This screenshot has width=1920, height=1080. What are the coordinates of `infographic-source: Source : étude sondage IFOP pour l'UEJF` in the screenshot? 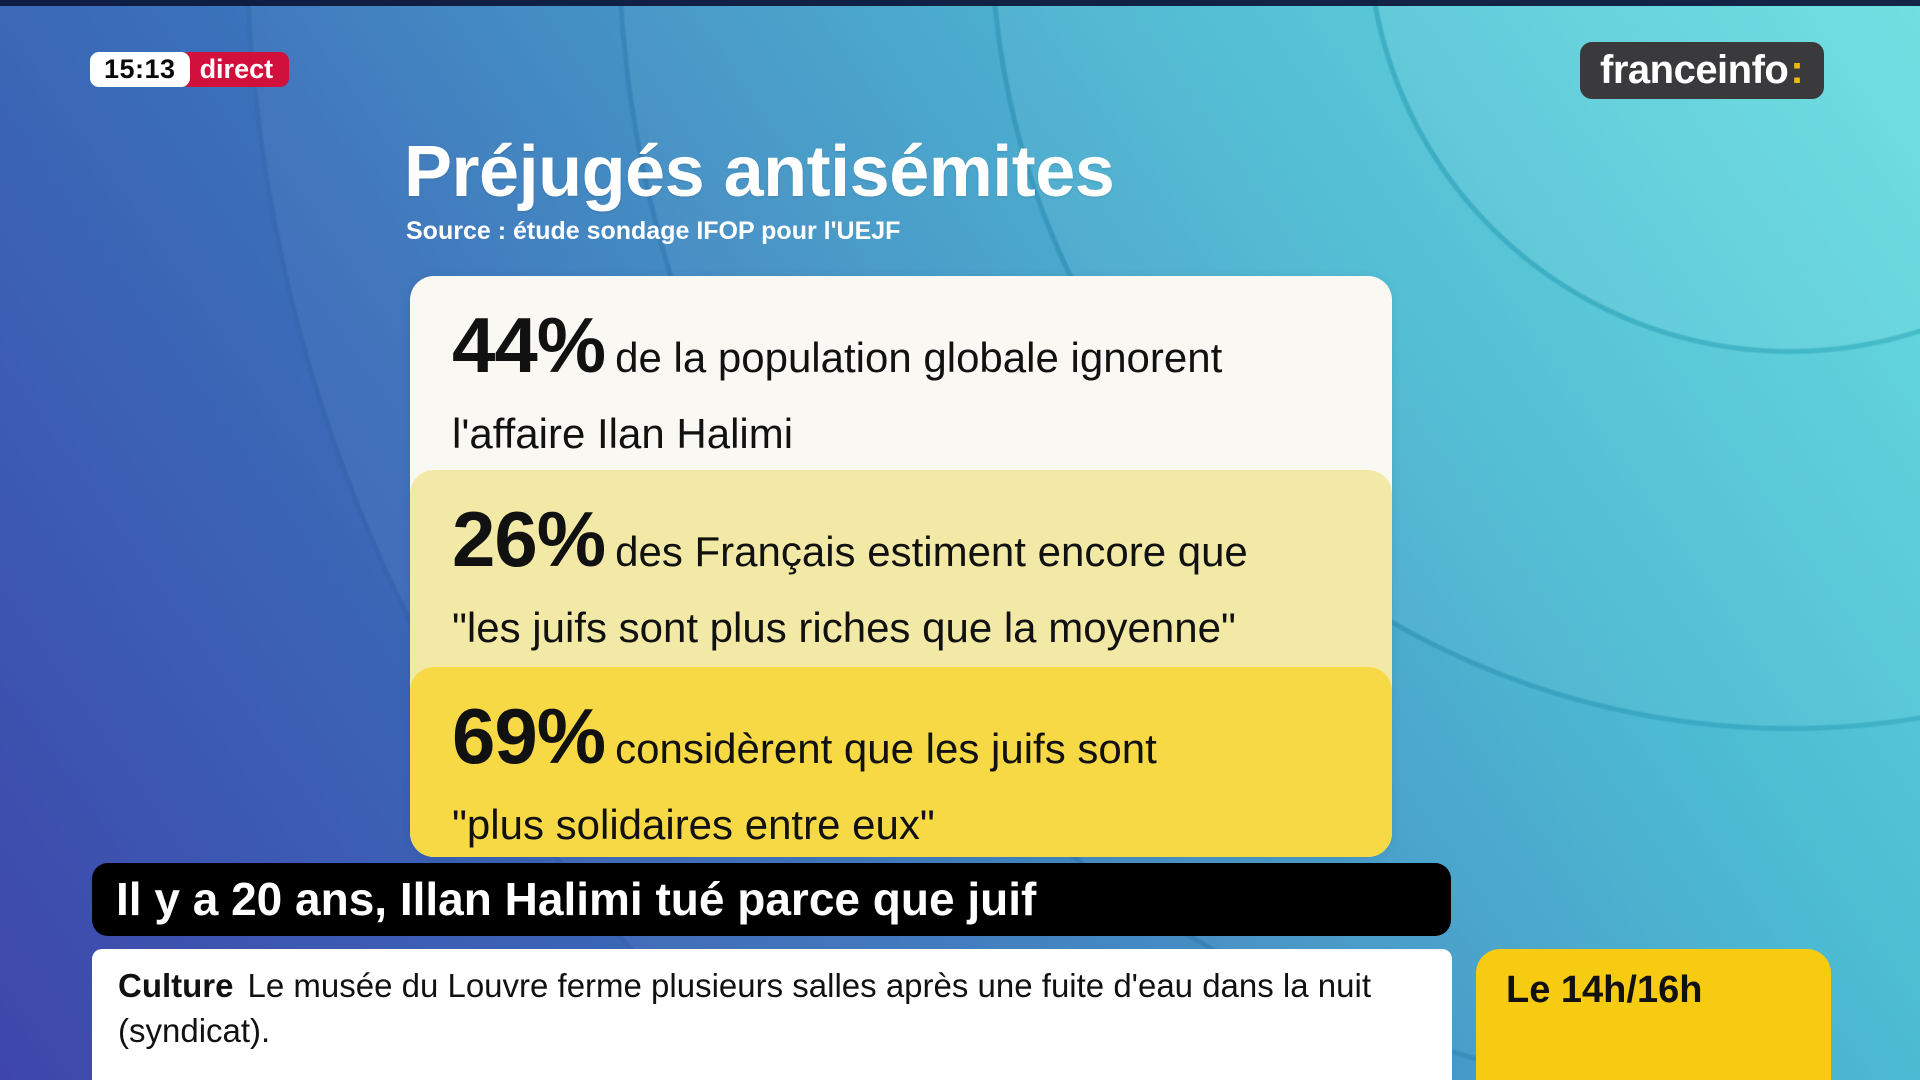 It's located at (653, 231).